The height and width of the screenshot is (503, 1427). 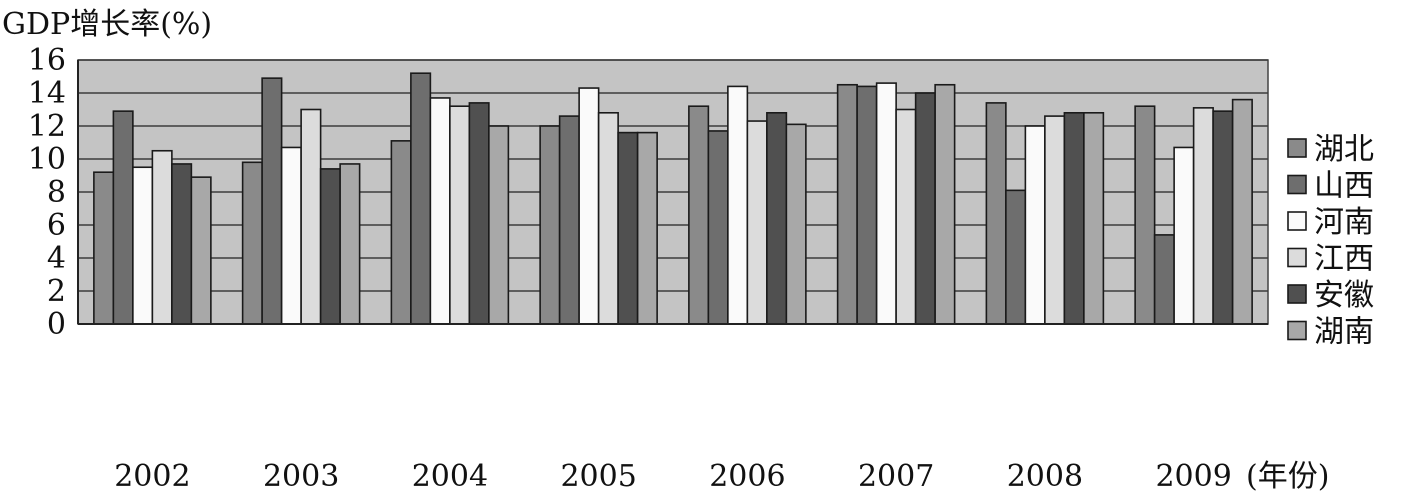 What do you see at coordinates (896, 476) in the screenshot?
I see `x-tick-label: 2007` at bounding box center [896, 476].